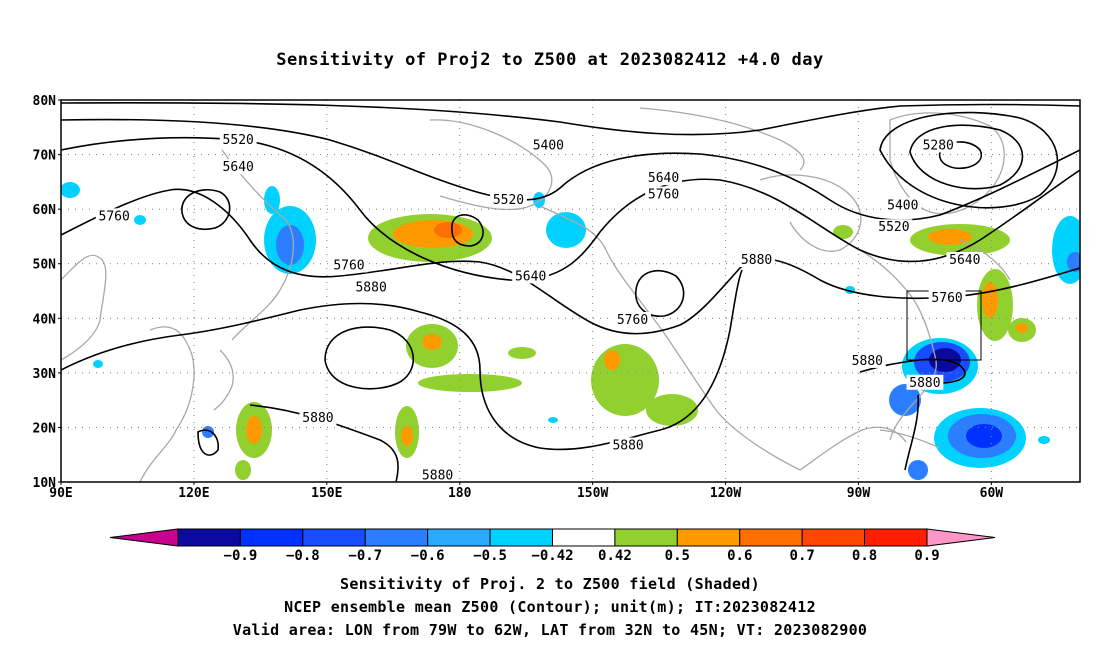  I want to click on longitude-labels: 90E 120E 150E 180 150W 120W 90W 60W, so click(526, 491).